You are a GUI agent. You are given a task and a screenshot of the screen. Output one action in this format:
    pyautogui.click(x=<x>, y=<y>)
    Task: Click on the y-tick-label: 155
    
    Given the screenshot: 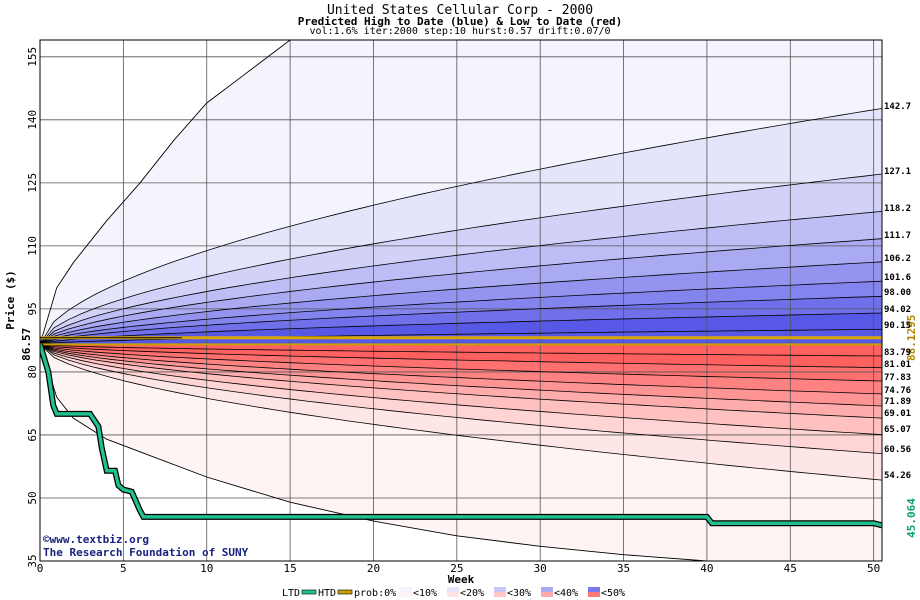 What is the action you would take?
    pyautogui.click(x=32, y=57)
    